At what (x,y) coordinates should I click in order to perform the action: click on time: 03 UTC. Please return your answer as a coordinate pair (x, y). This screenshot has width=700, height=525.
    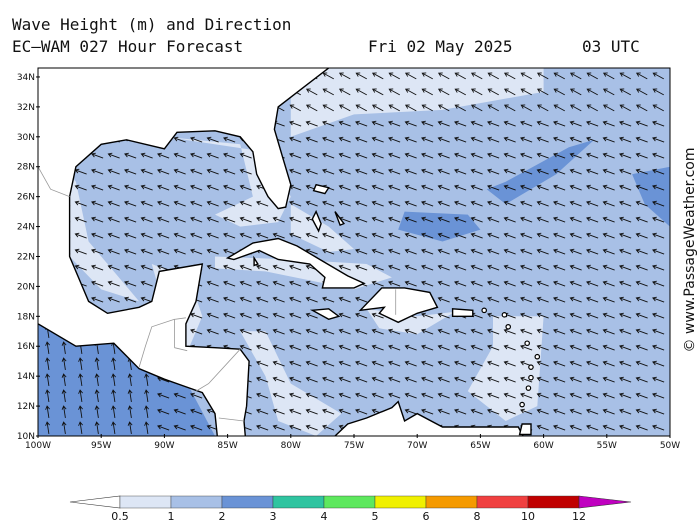
    Looking at the image, I should click on (611, 46).